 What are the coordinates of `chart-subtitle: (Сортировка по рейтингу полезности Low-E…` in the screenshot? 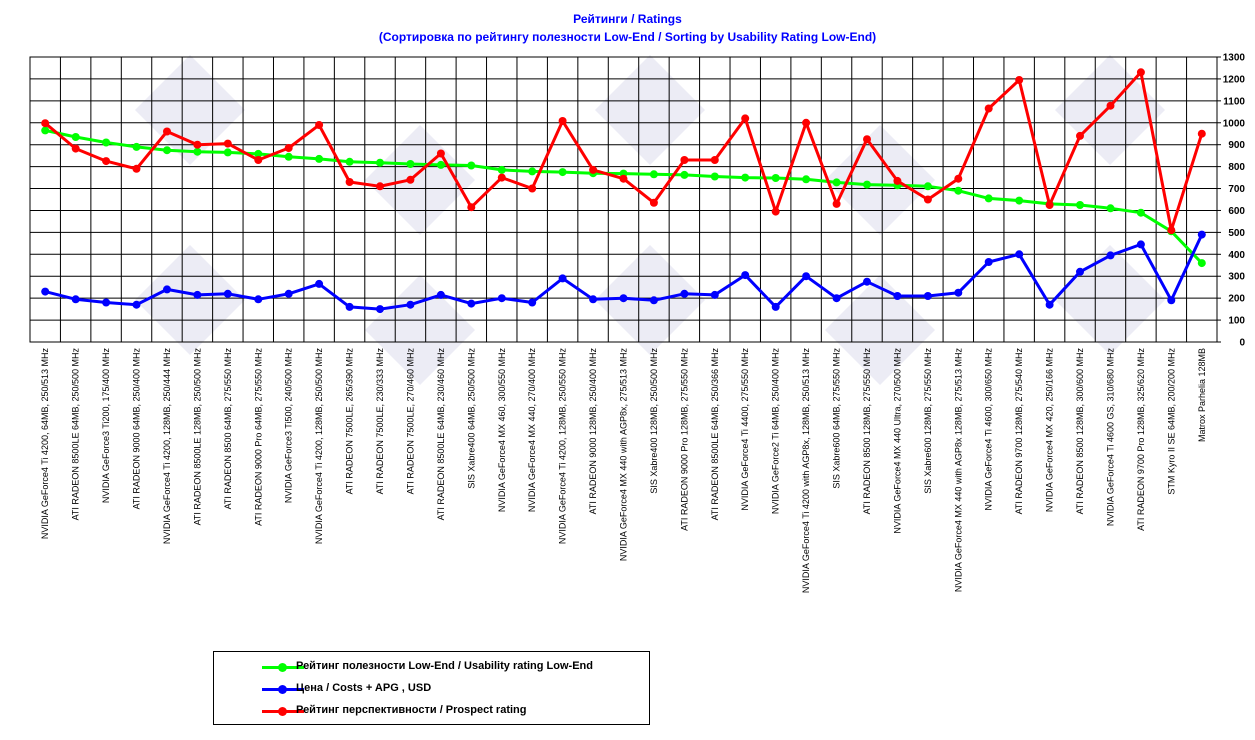 It's located at (627, 37).